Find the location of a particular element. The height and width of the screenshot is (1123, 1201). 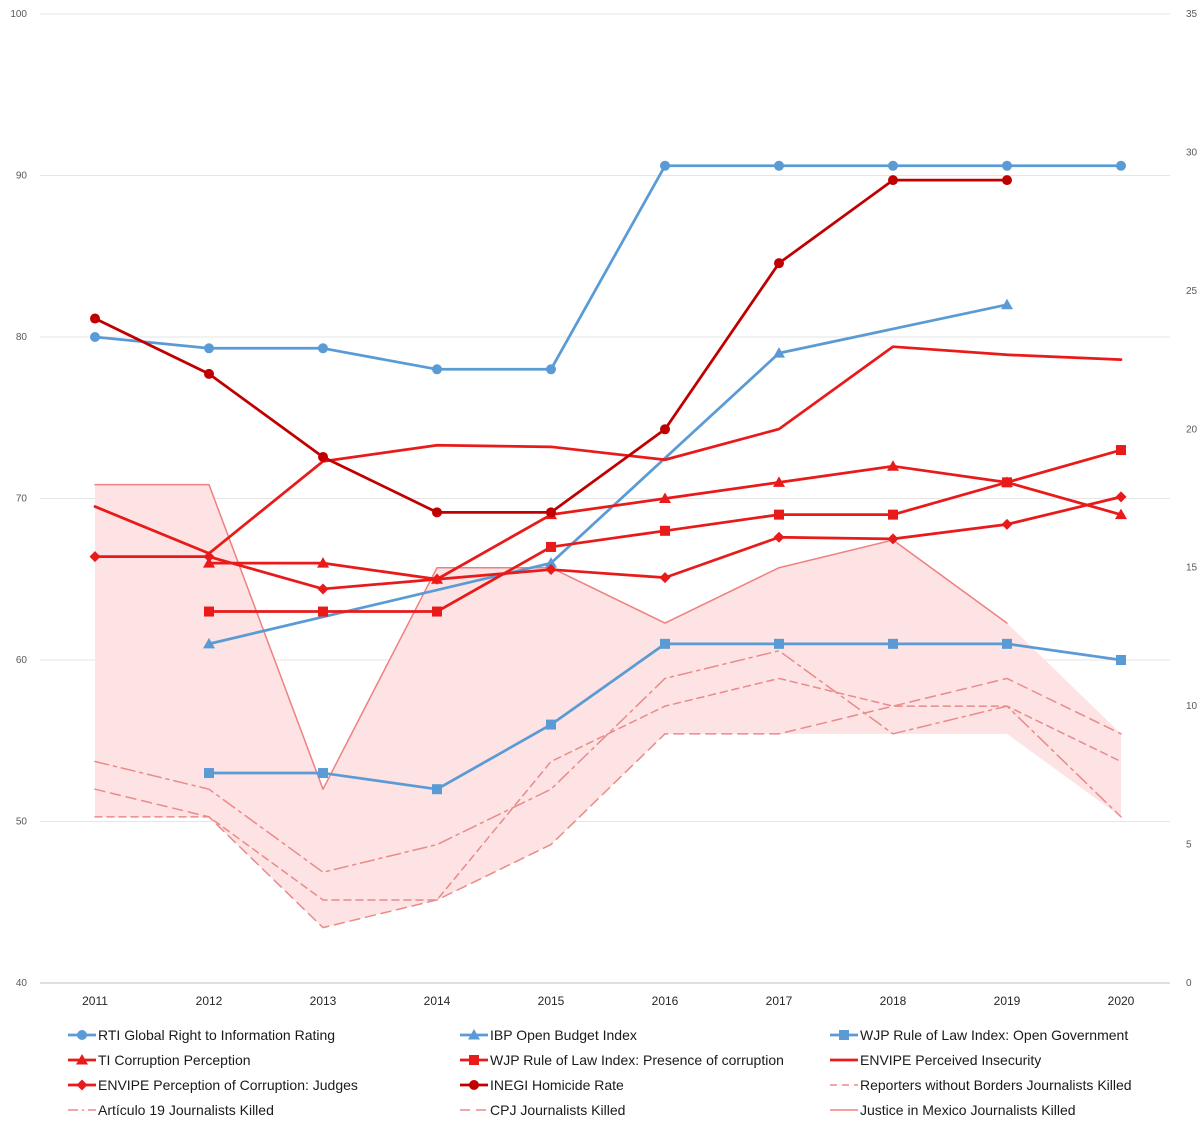

right-tick-label: 35 is located at coordinates (1192, 14).